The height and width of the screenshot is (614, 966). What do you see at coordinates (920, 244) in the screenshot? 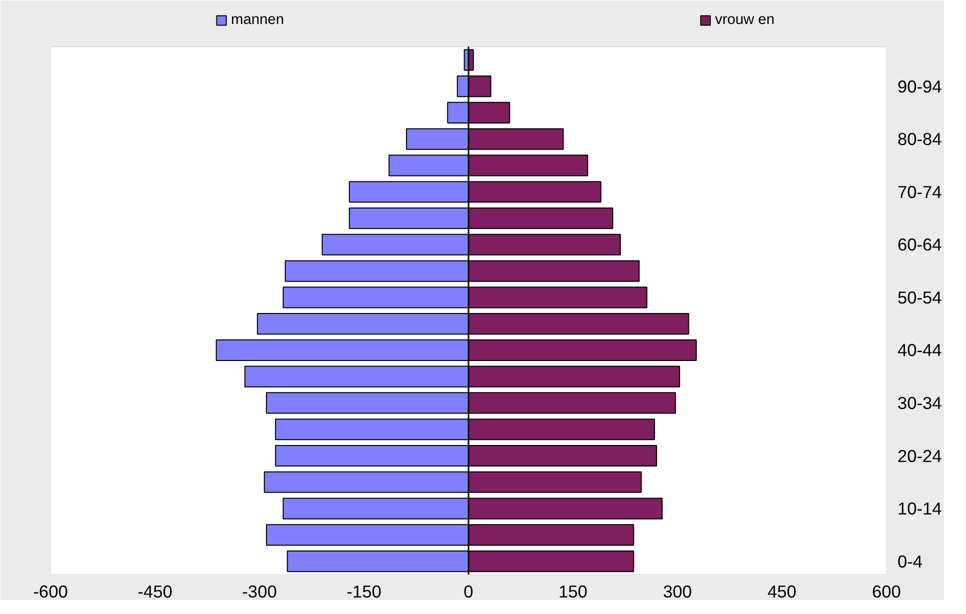
I see `y-tick-label: 60-64` at bounding box center [920, 244].